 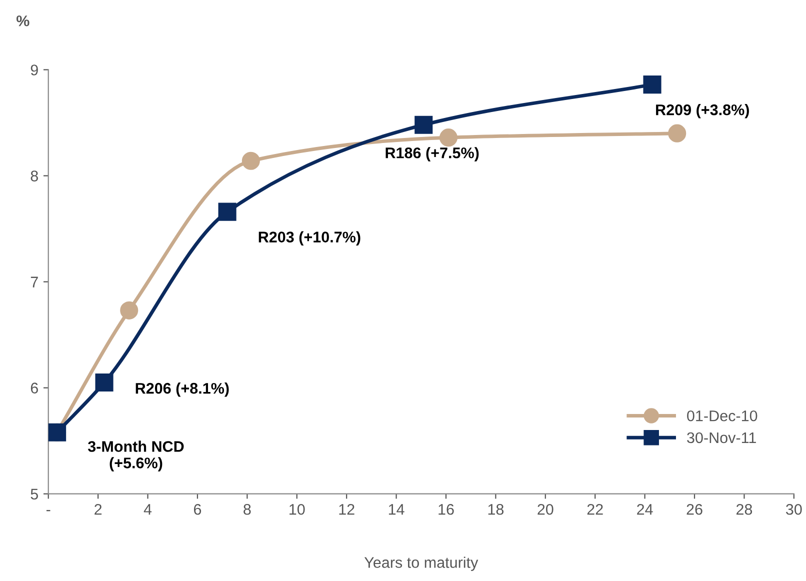 I want to click on x-tick-label: 16, so click(x=446, y=509).